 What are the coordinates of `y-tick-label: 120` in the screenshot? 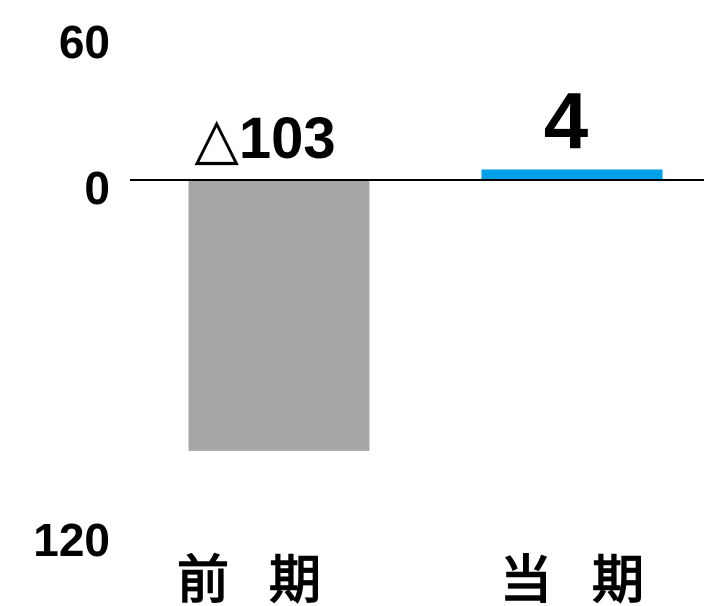 It's located at (71, 540).